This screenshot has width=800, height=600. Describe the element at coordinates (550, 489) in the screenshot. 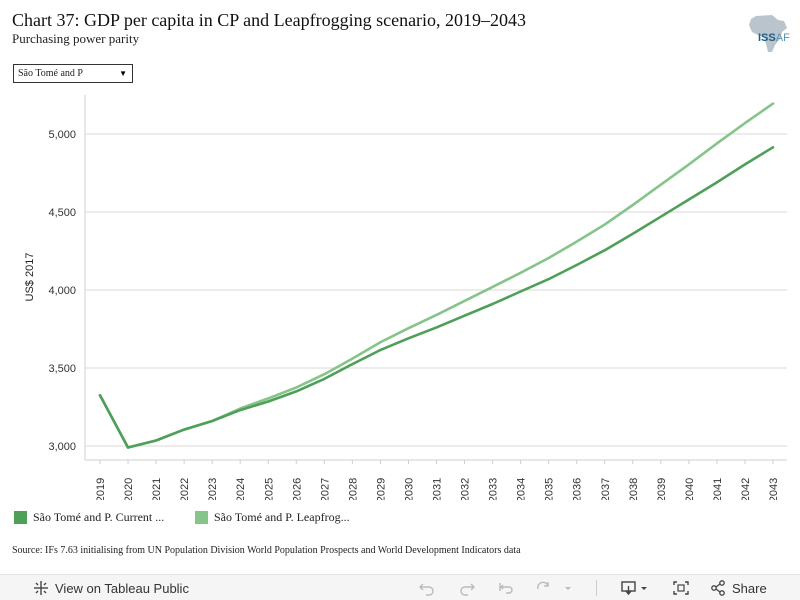

I see `x-tick-label: 2035` at that location.